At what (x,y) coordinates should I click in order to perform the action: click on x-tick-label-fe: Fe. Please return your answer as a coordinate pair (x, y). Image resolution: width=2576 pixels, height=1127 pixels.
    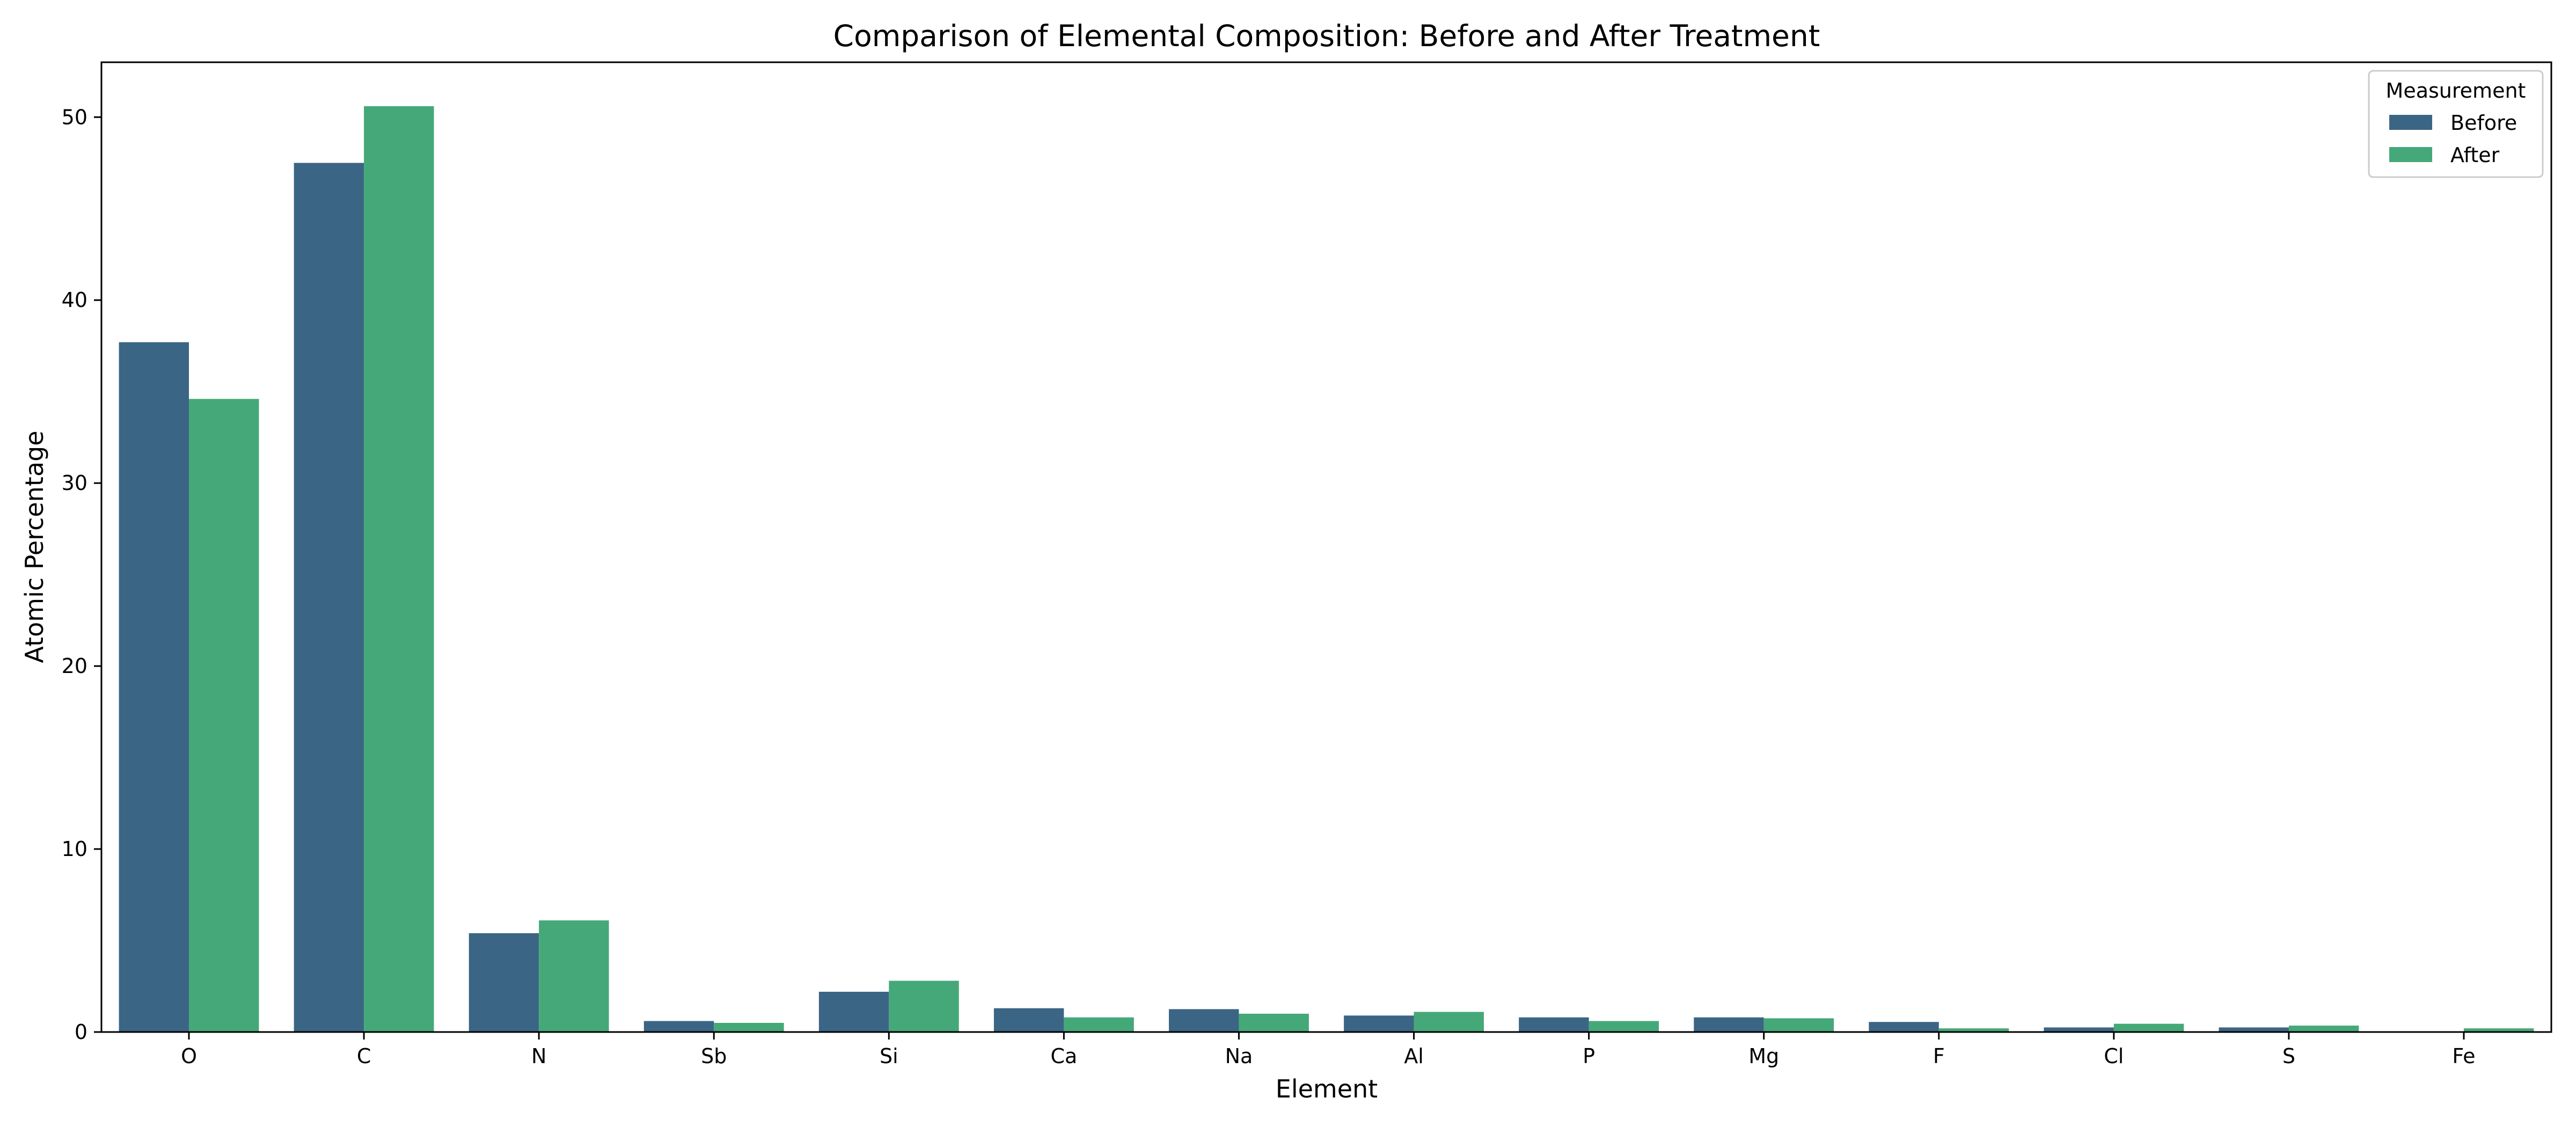
    Looking at the image, I should click on (2463, 1056).